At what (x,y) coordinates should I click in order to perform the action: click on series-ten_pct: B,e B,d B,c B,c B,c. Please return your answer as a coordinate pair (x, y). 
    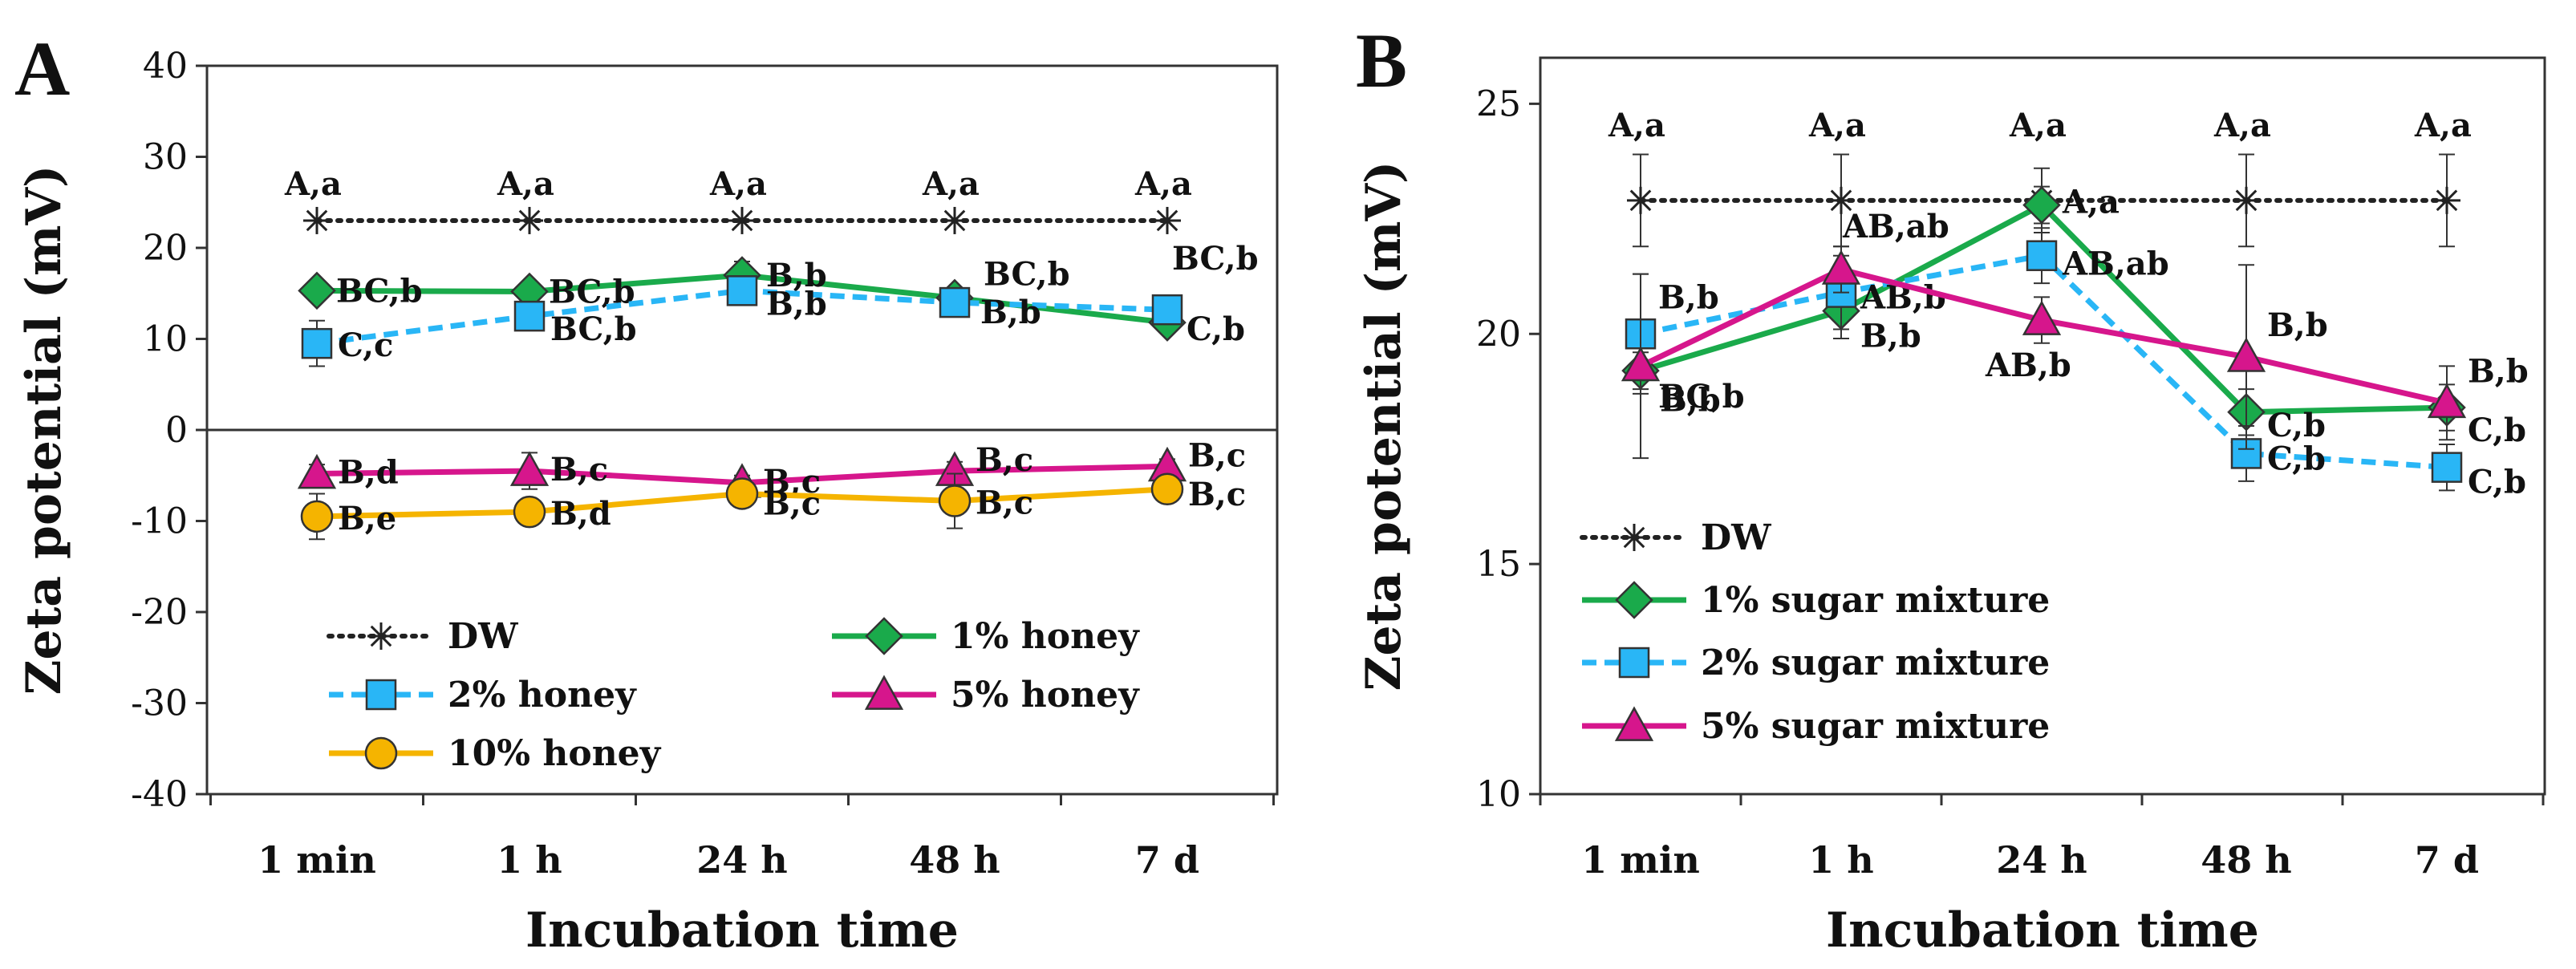
    Looking at the image, I should click on (773, 506).